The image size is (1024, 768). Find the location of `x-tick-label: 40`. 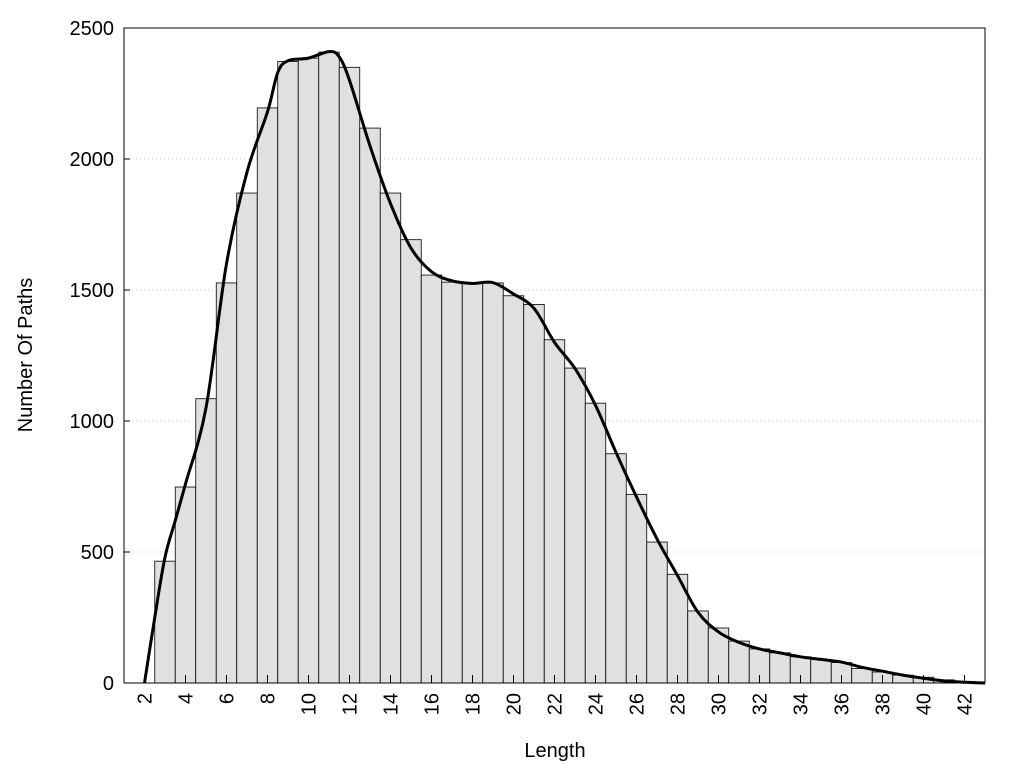

x-tick-label: 40 is located at coordinates (925, 704).